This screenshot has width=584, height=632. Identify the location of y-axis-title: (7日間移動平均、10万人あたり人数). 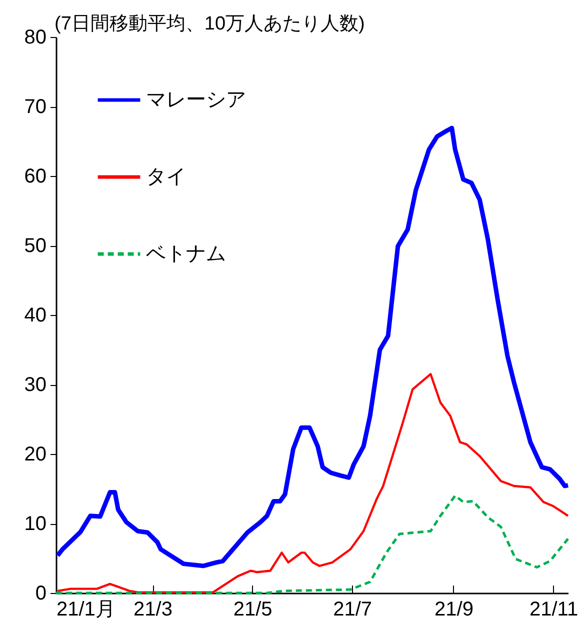
(209, 24).